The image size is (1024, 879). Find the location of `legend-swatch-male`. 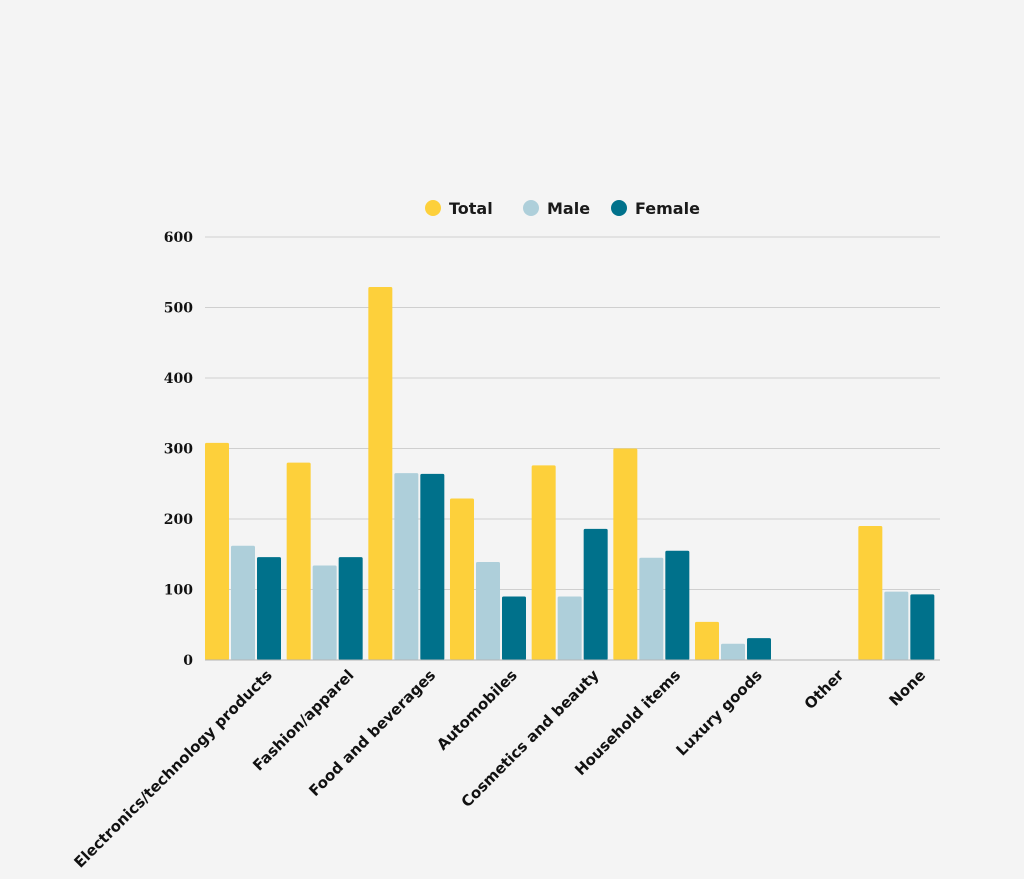

legend-swatch-male is located at coordinates (531, 208).